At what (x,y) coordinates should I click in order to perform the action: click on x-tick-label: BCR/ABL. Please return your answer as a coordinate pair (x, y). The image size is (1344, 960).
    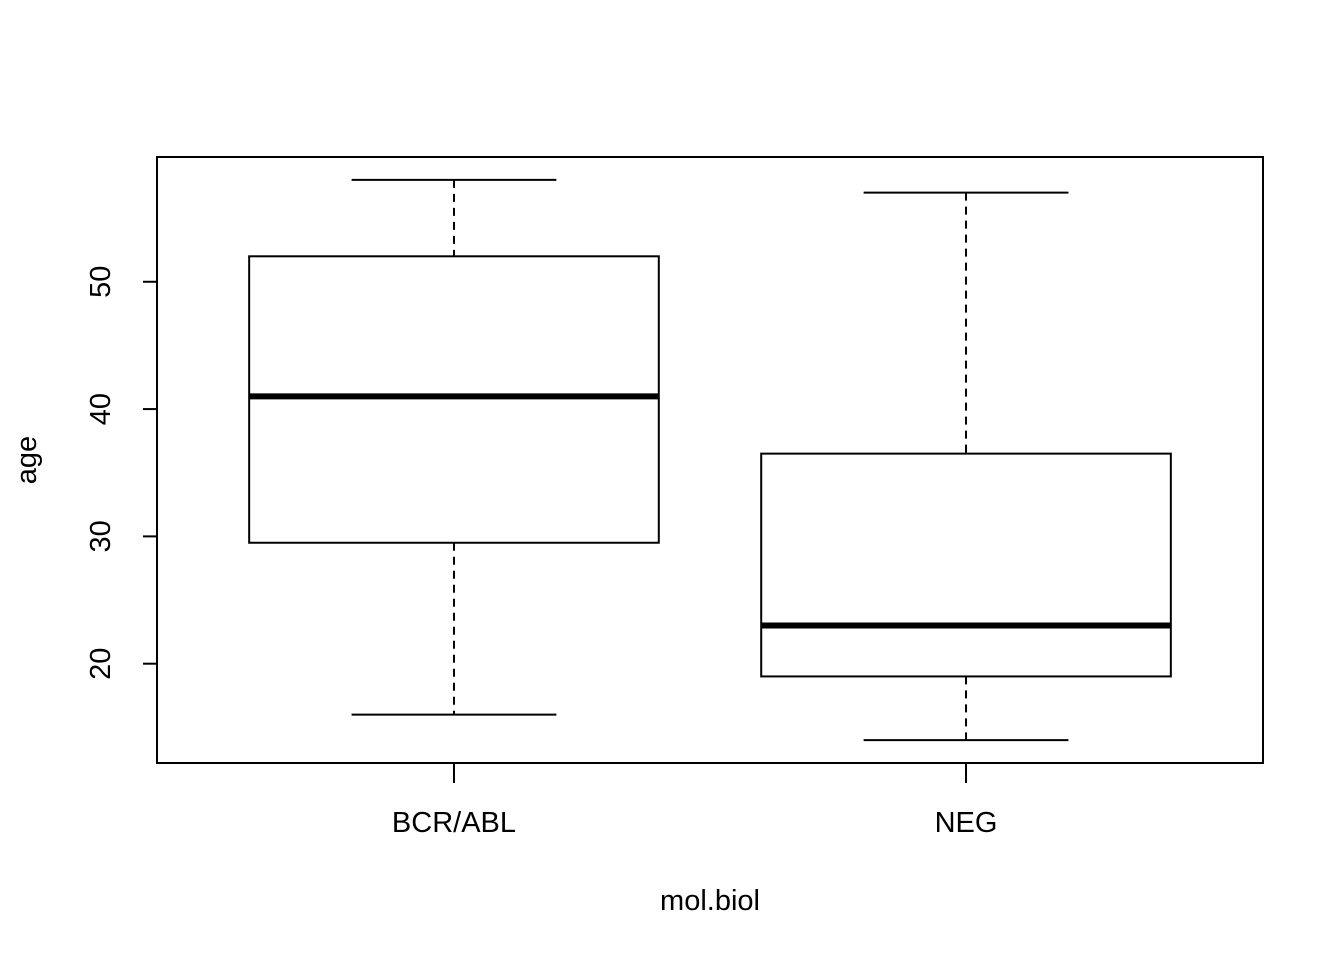
    Looking at the image, I should click on (454, 823).